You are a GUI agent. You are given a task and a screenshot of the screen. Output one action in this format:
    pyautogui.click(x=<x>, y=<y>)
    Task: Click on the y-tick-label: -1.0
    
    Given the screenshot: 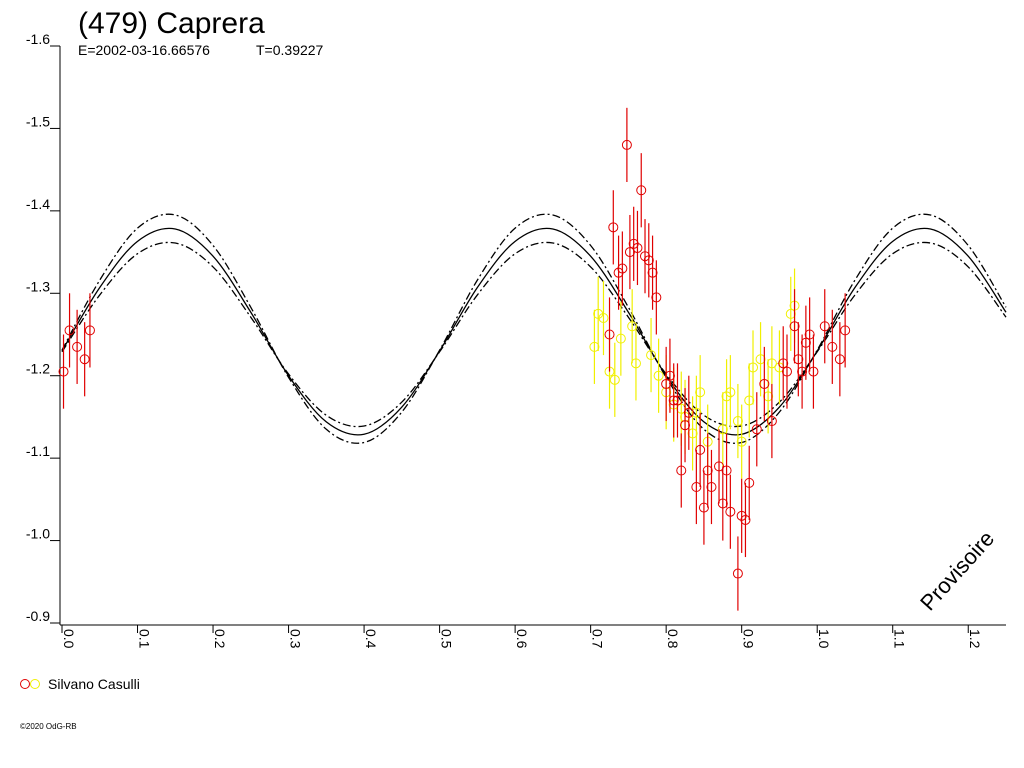 What is the action you would take?
    pyautogui.click(x=38, y=534)
    